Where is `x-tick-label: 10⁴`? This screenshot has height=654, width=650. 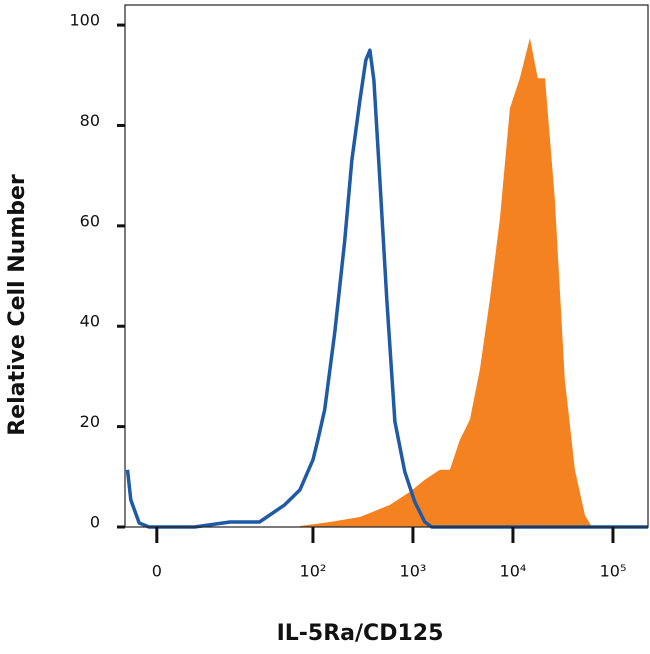
x-tick-label: 10⁴ is located at coordinates (513, 571).